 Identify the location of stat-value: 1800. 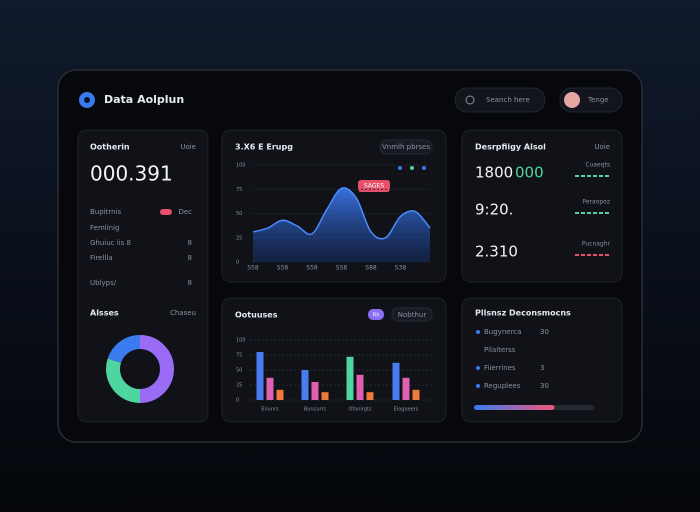
(494, 173).